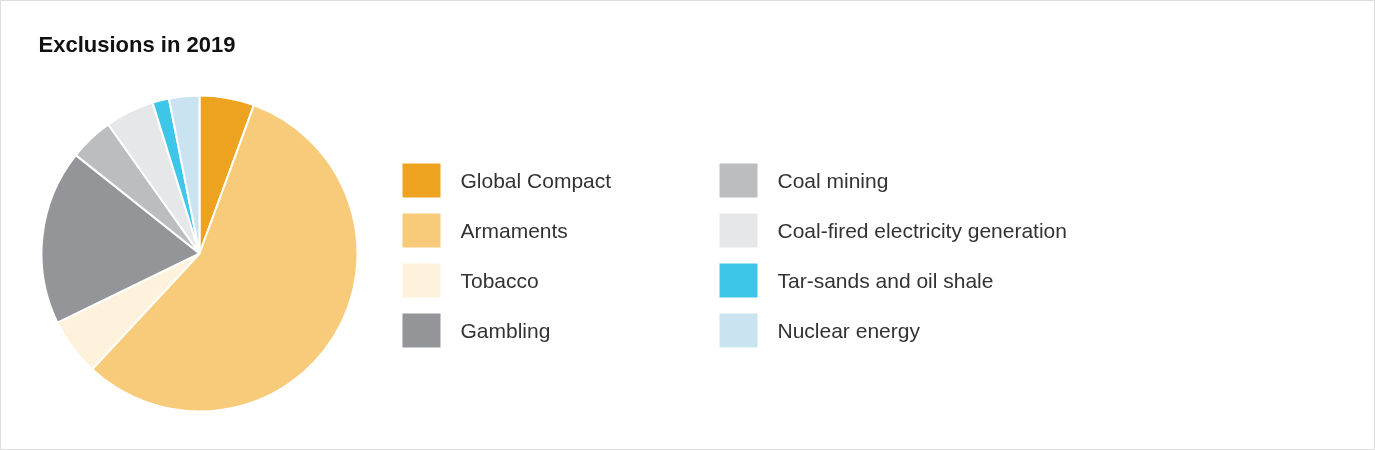 The image size is (1375, 450). Describe the element at coordinates (833, 180) in the screenshot. I see `legend-label: Coal mining` at that location.